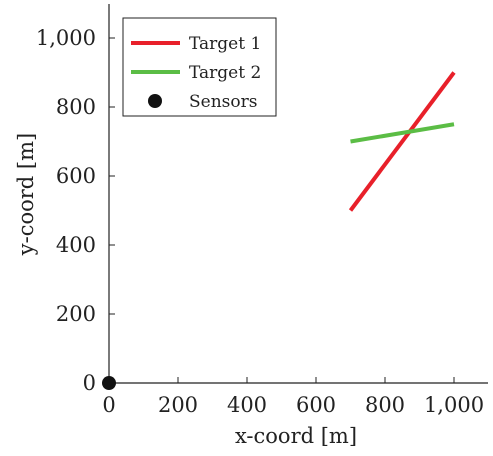  I want to click on legend: Target 1 Target 2 Sensors, so click(199, 67).